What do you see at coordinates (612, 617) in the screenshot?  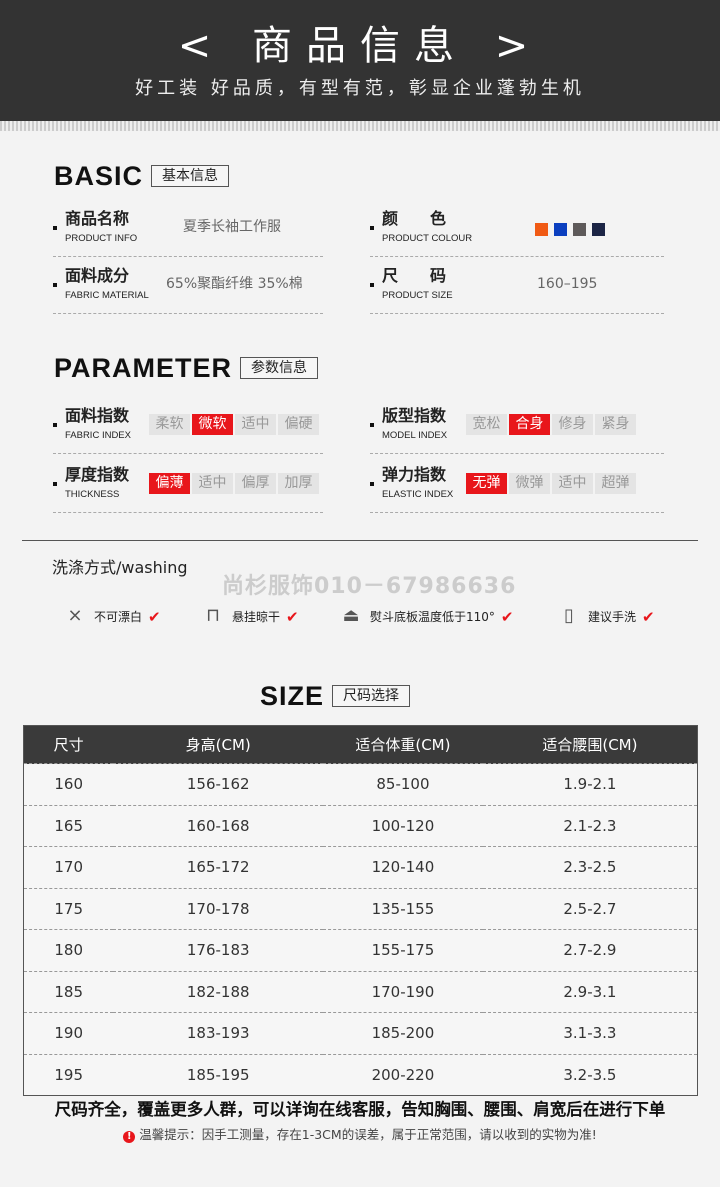 I see `wash-label: 建议手洗` at bounding box center [612, 617].